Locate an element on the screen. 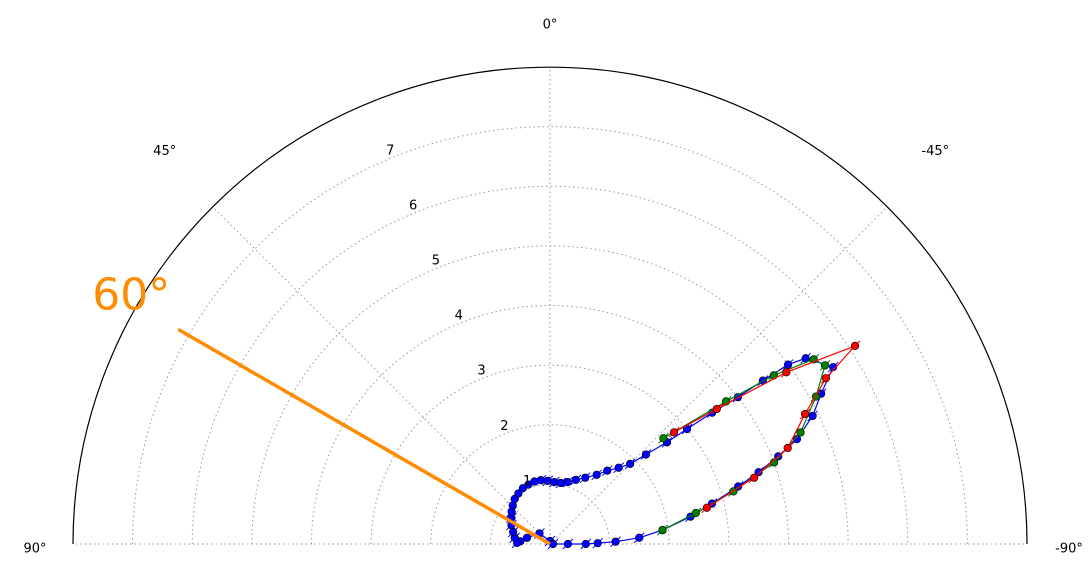 Image resolution: width=1092 pixels, height=565 pixels. theta-tick-label: 90° is located at coordinates (34, 549).